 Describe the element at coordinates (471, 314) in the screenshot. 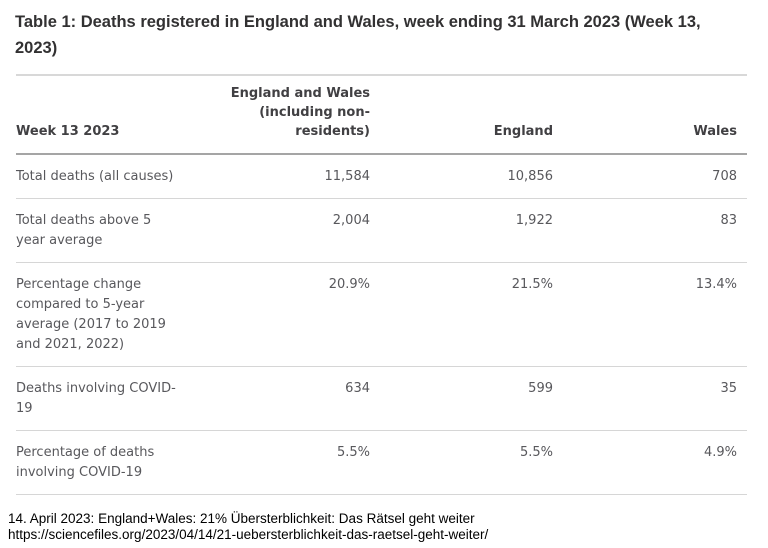

I see `cell-value-england: 21.5%` at that location.